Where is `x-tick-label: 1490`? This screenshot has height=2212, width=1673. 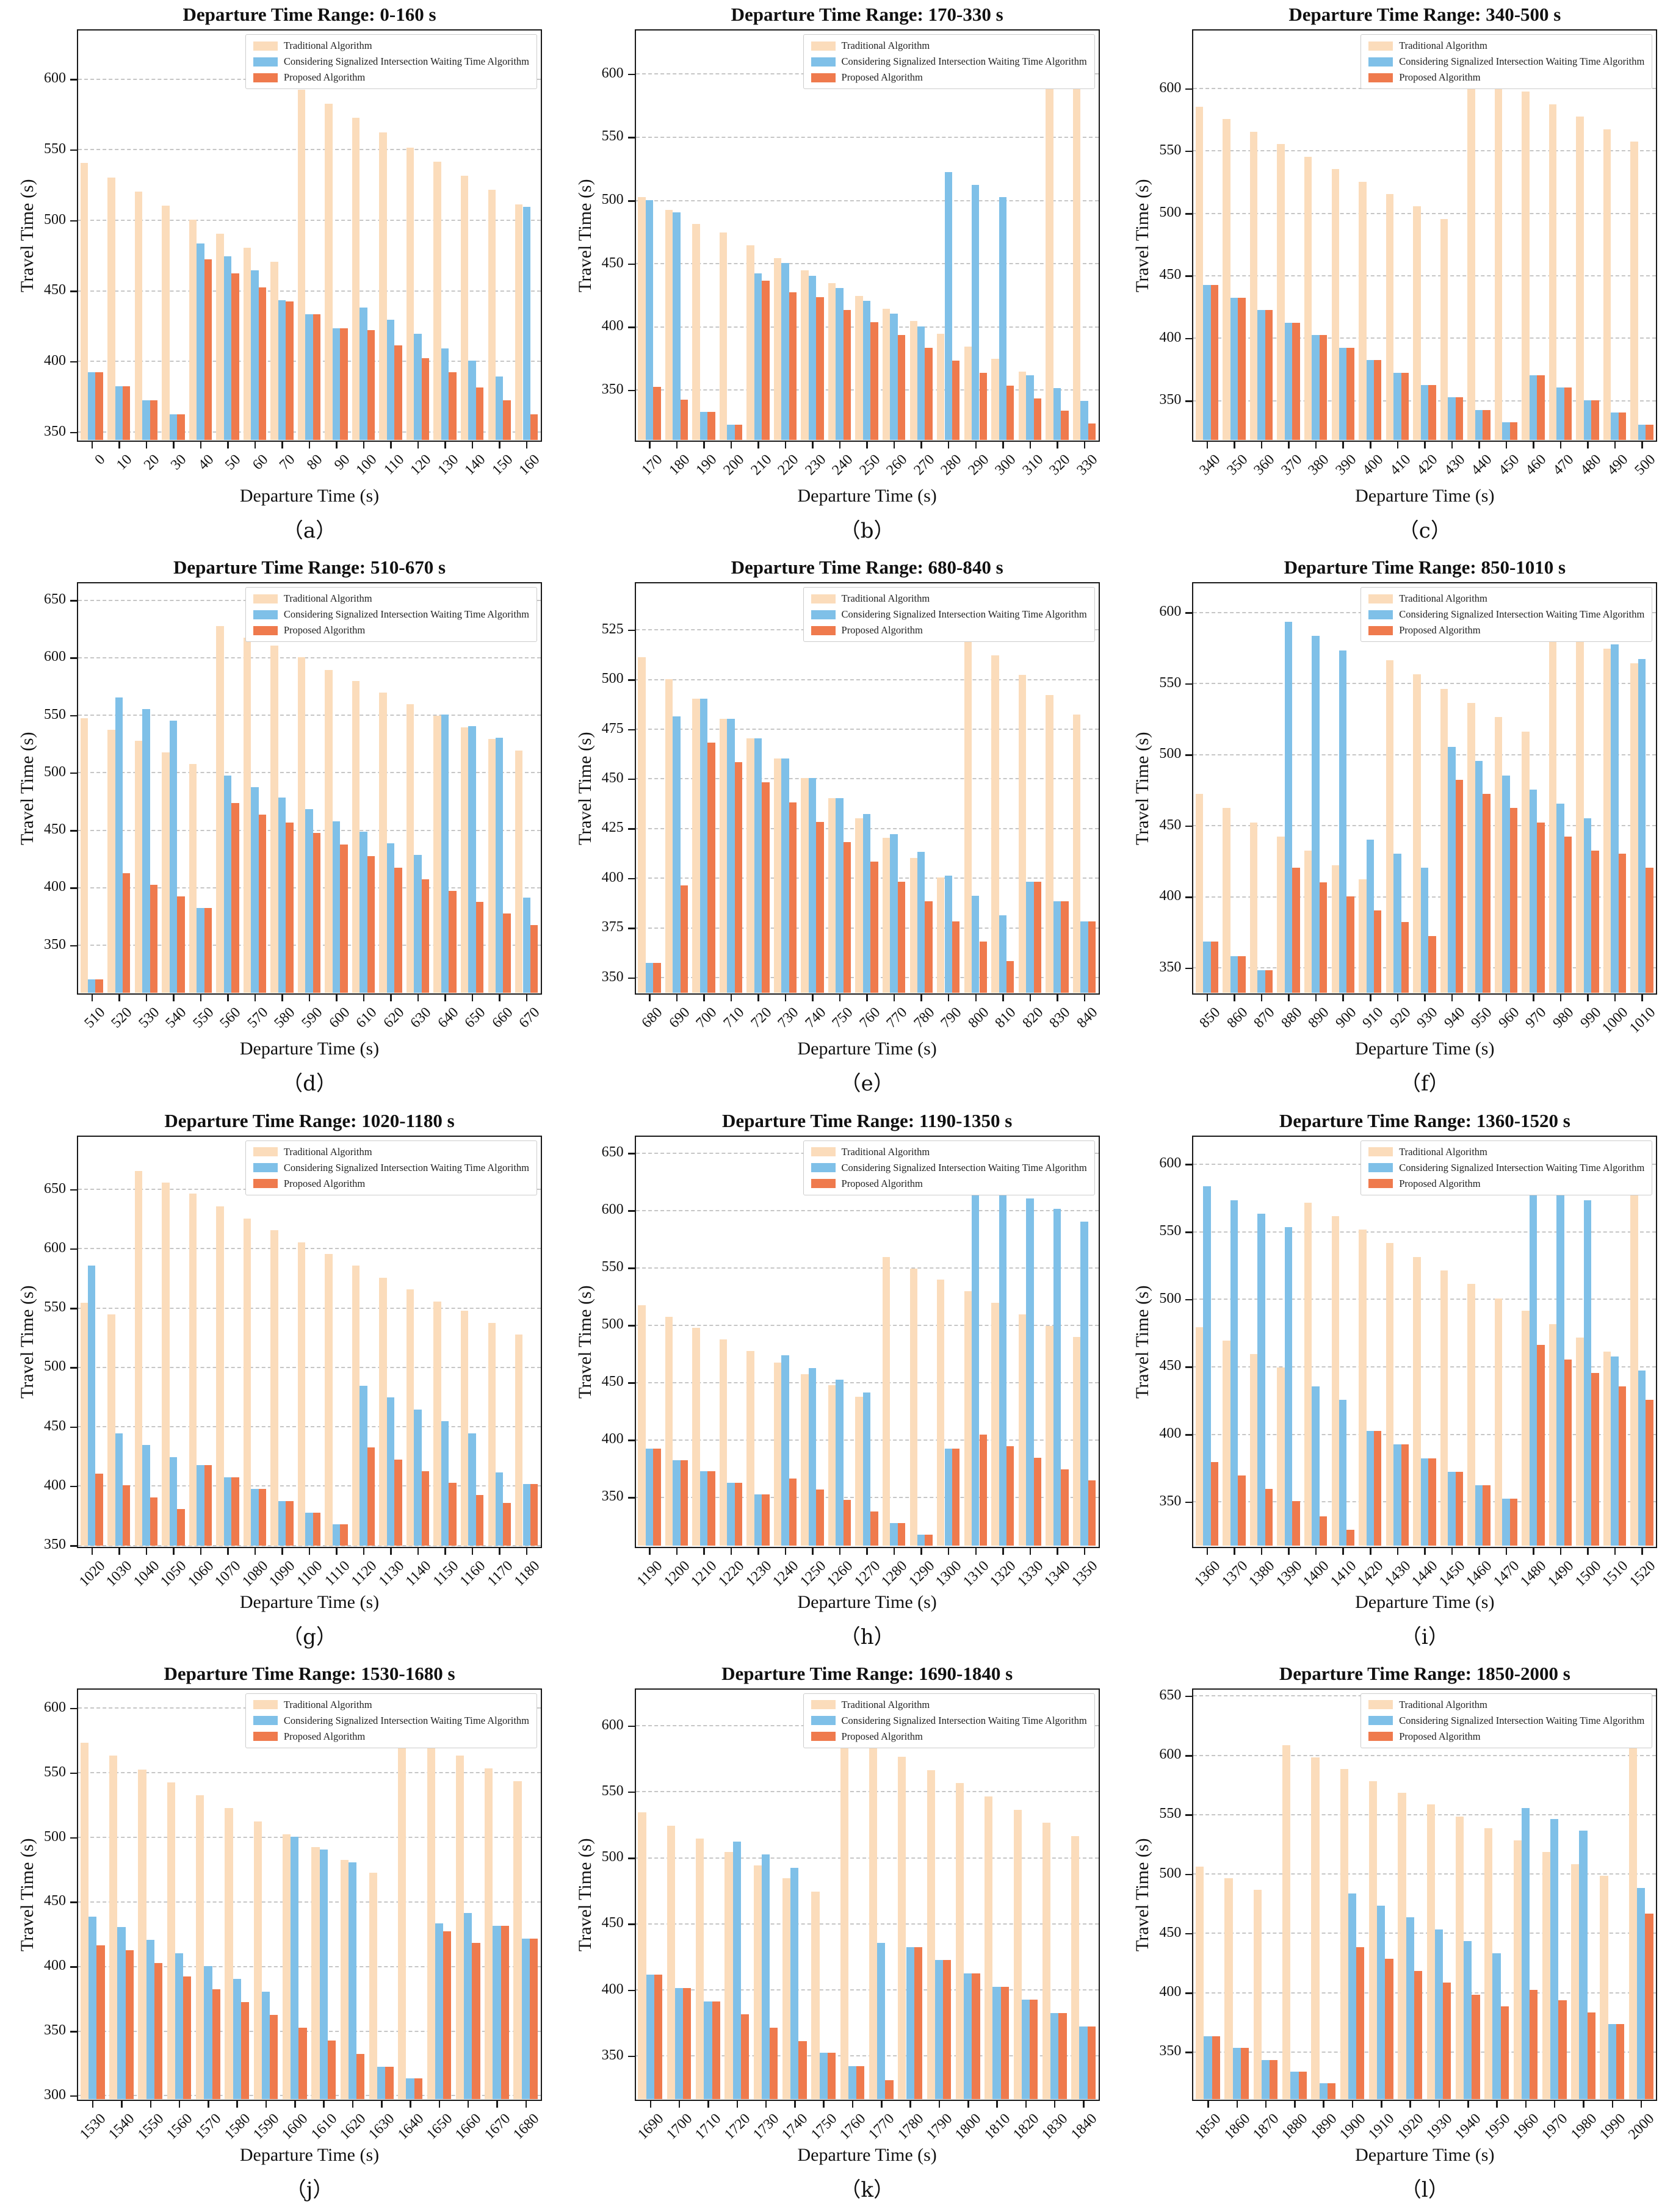
x-tick-label: 1490 is located at coordinates (1561, 1573).